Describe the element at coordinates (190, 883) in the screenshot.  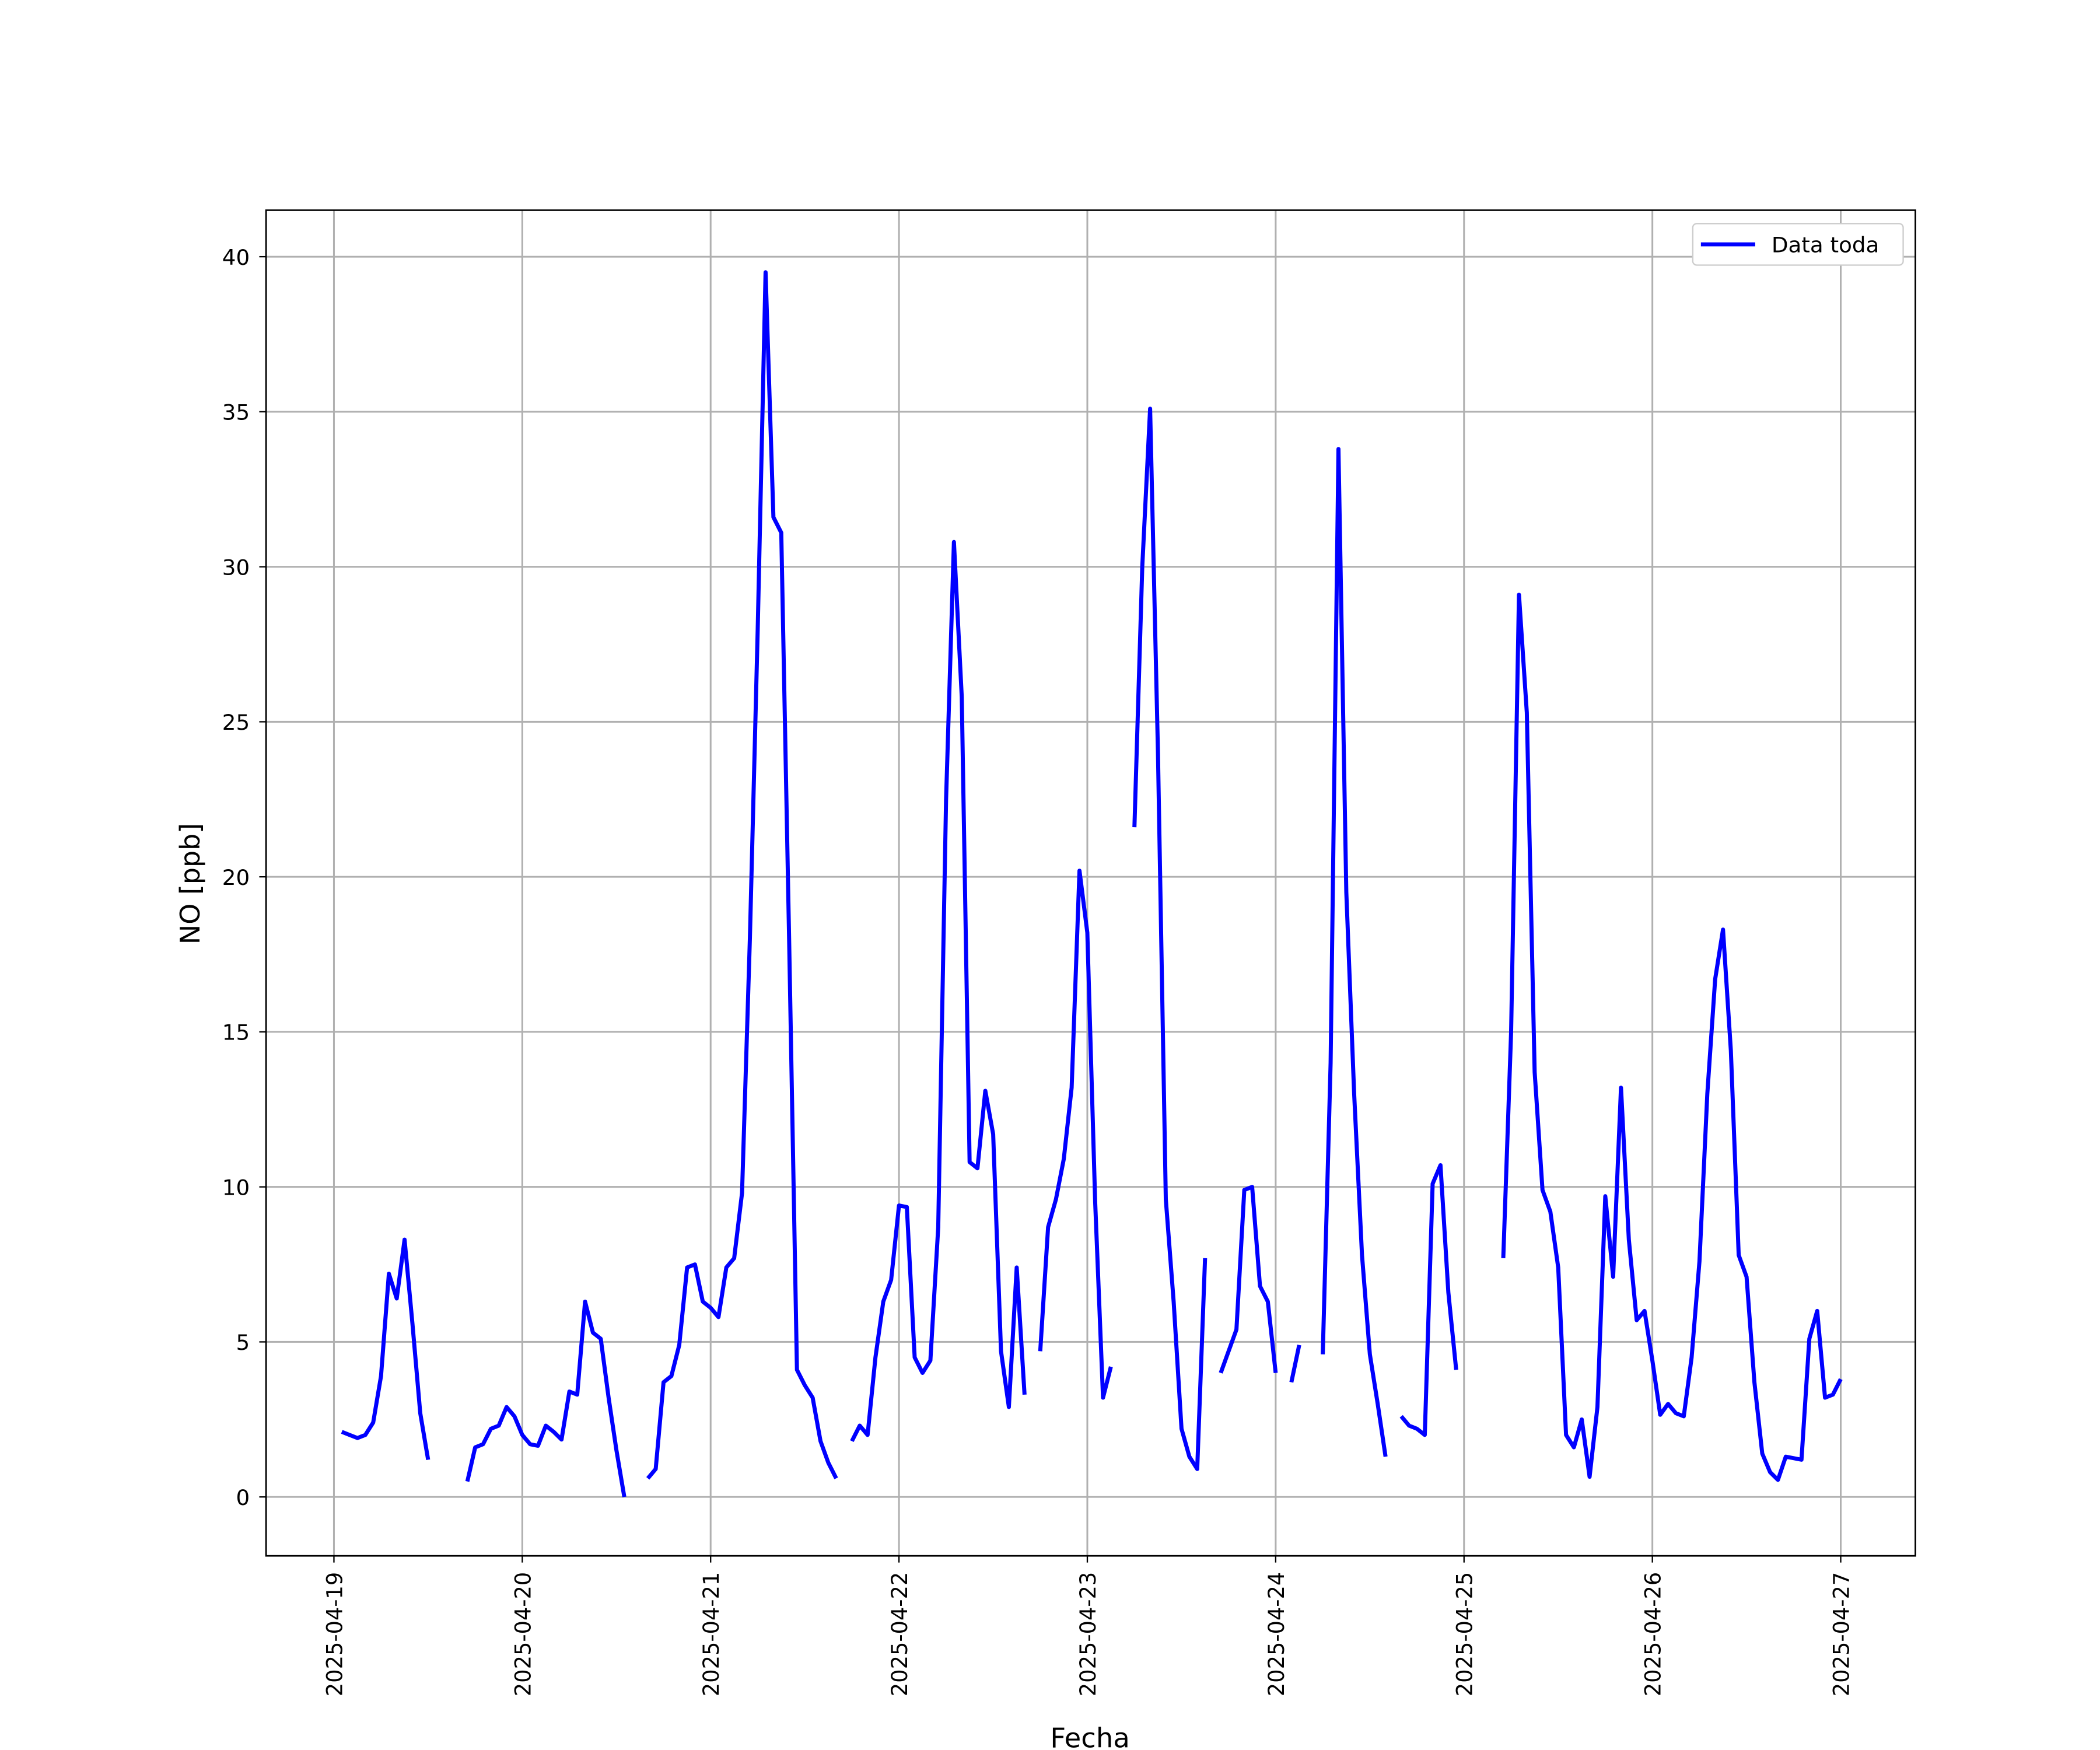
I see `y-axis-label: NO [ppb]` at that location.